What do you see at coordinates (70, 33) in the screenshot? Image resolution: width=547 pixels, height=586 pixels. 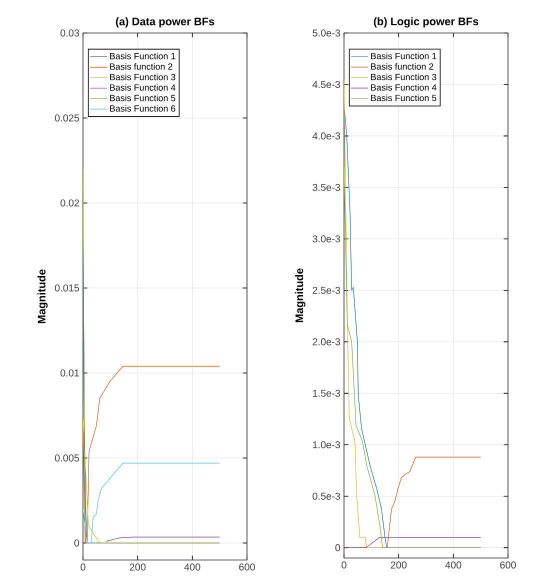 I see `y-tick-label: 0.03` at bounding box center [70, 33].